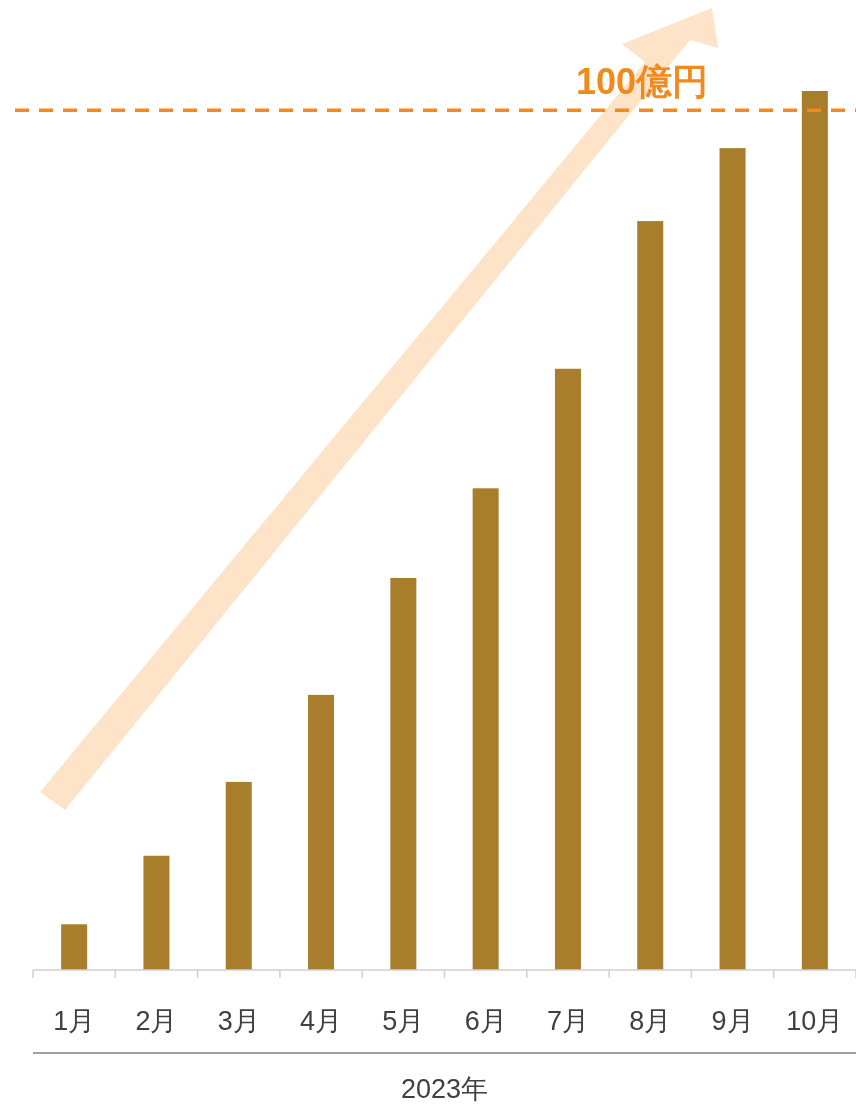 This screenshot has width=856, height=1105. Describe the element at coordinates (650, 1021) in the screenshot. I see `x-tick-label: 8月` at that location.